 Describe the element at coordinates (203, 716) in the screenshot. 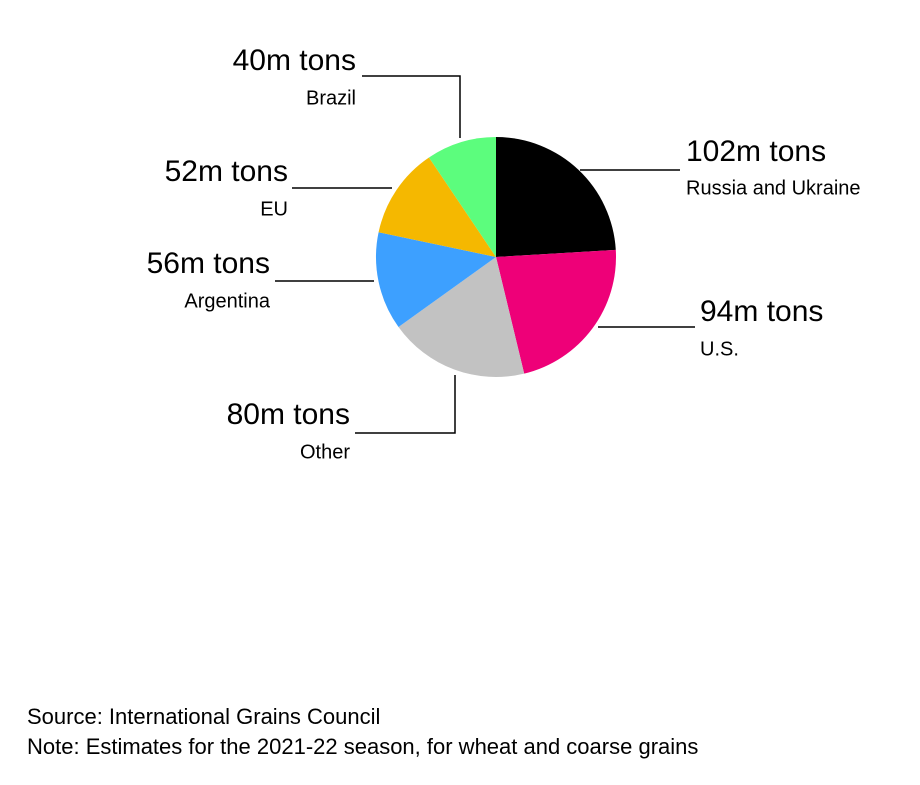

I see `source: Source: International Grains Council` at that location.